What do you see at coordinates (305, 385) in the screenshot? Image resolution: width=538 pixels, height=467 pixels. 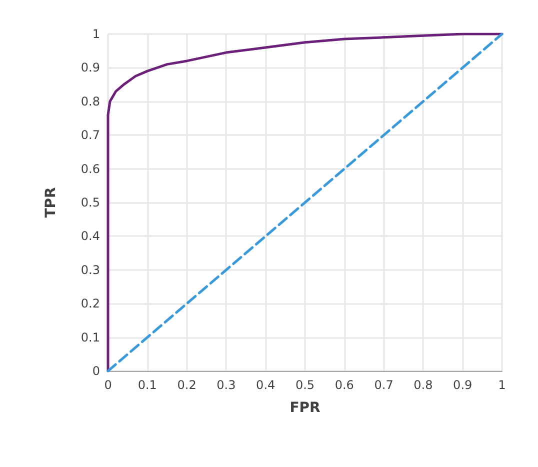 I see `x-tick-label: 0.5` at bounding box center [305, 385].